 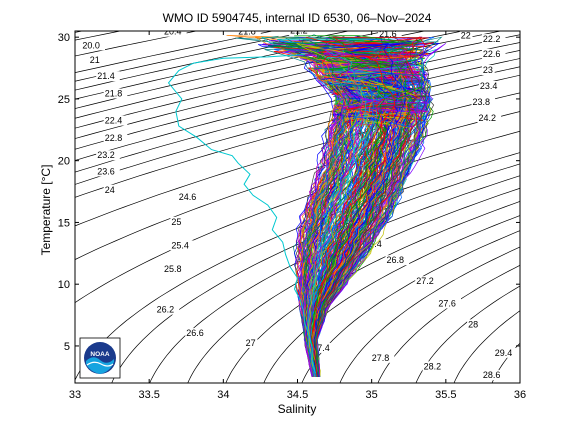 I want to click on density-label-17: 22.8, so click(x=114, y=138).